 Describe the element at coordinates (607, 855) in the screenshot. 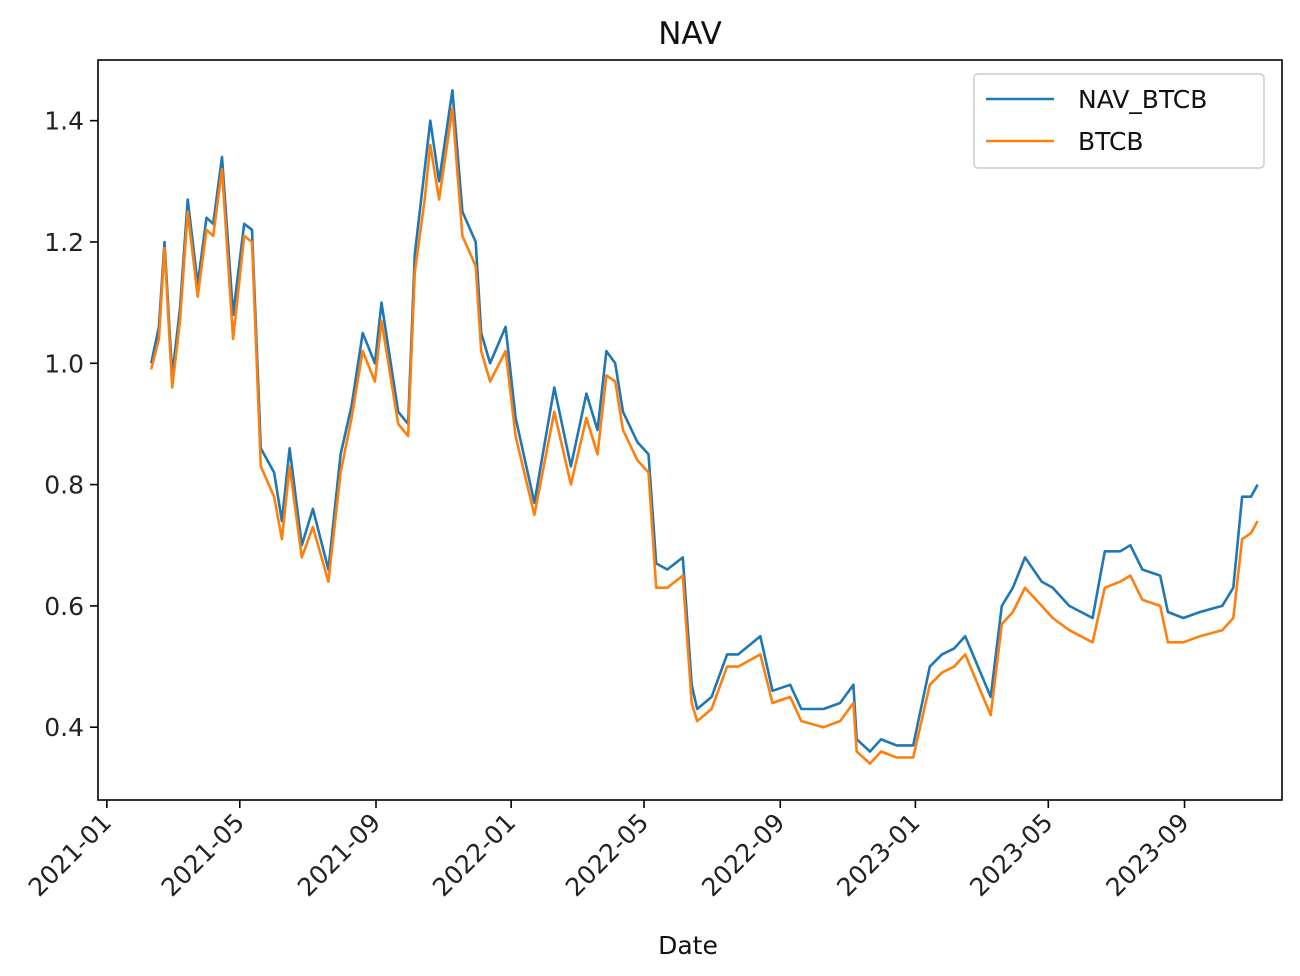

I see `x-tick-label: 2022-05` at that location.